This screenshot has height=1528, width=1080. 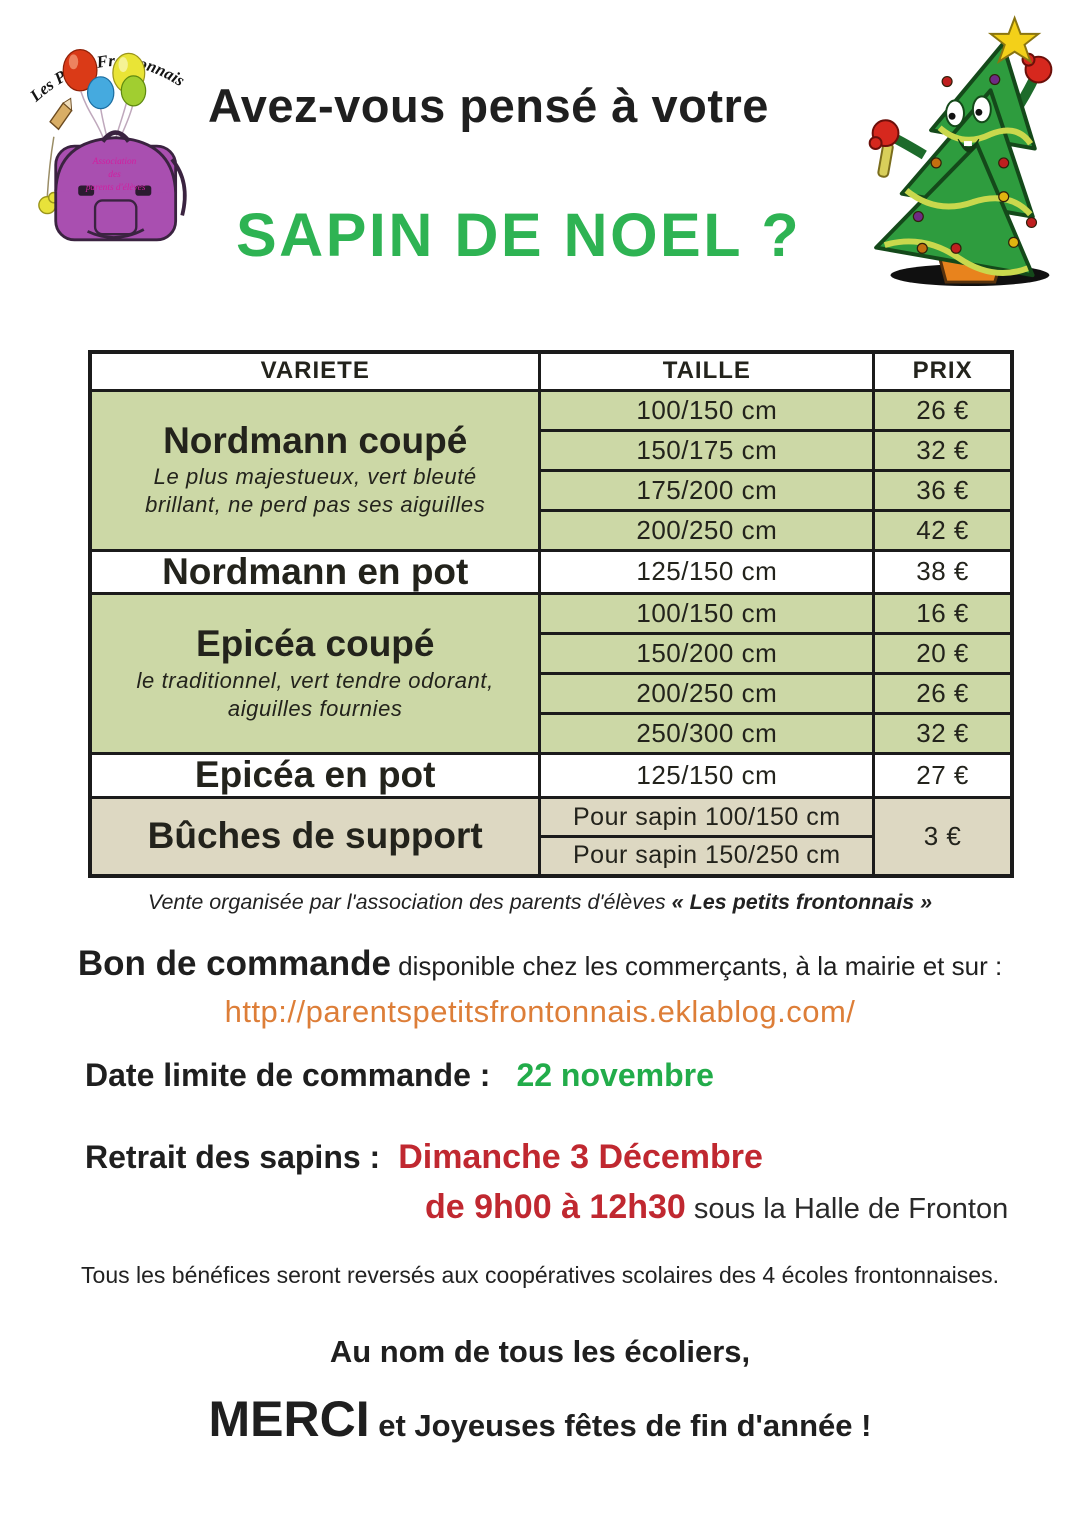 I want to click on variety-title: Epicéa coupé, so click(x=315, y=644).